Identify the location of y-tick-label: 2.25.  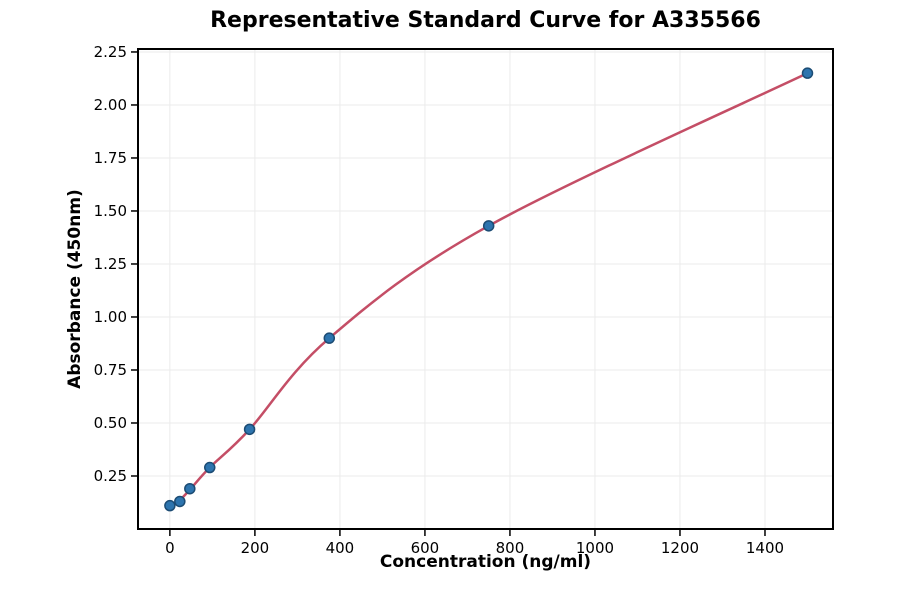
(110, 52).